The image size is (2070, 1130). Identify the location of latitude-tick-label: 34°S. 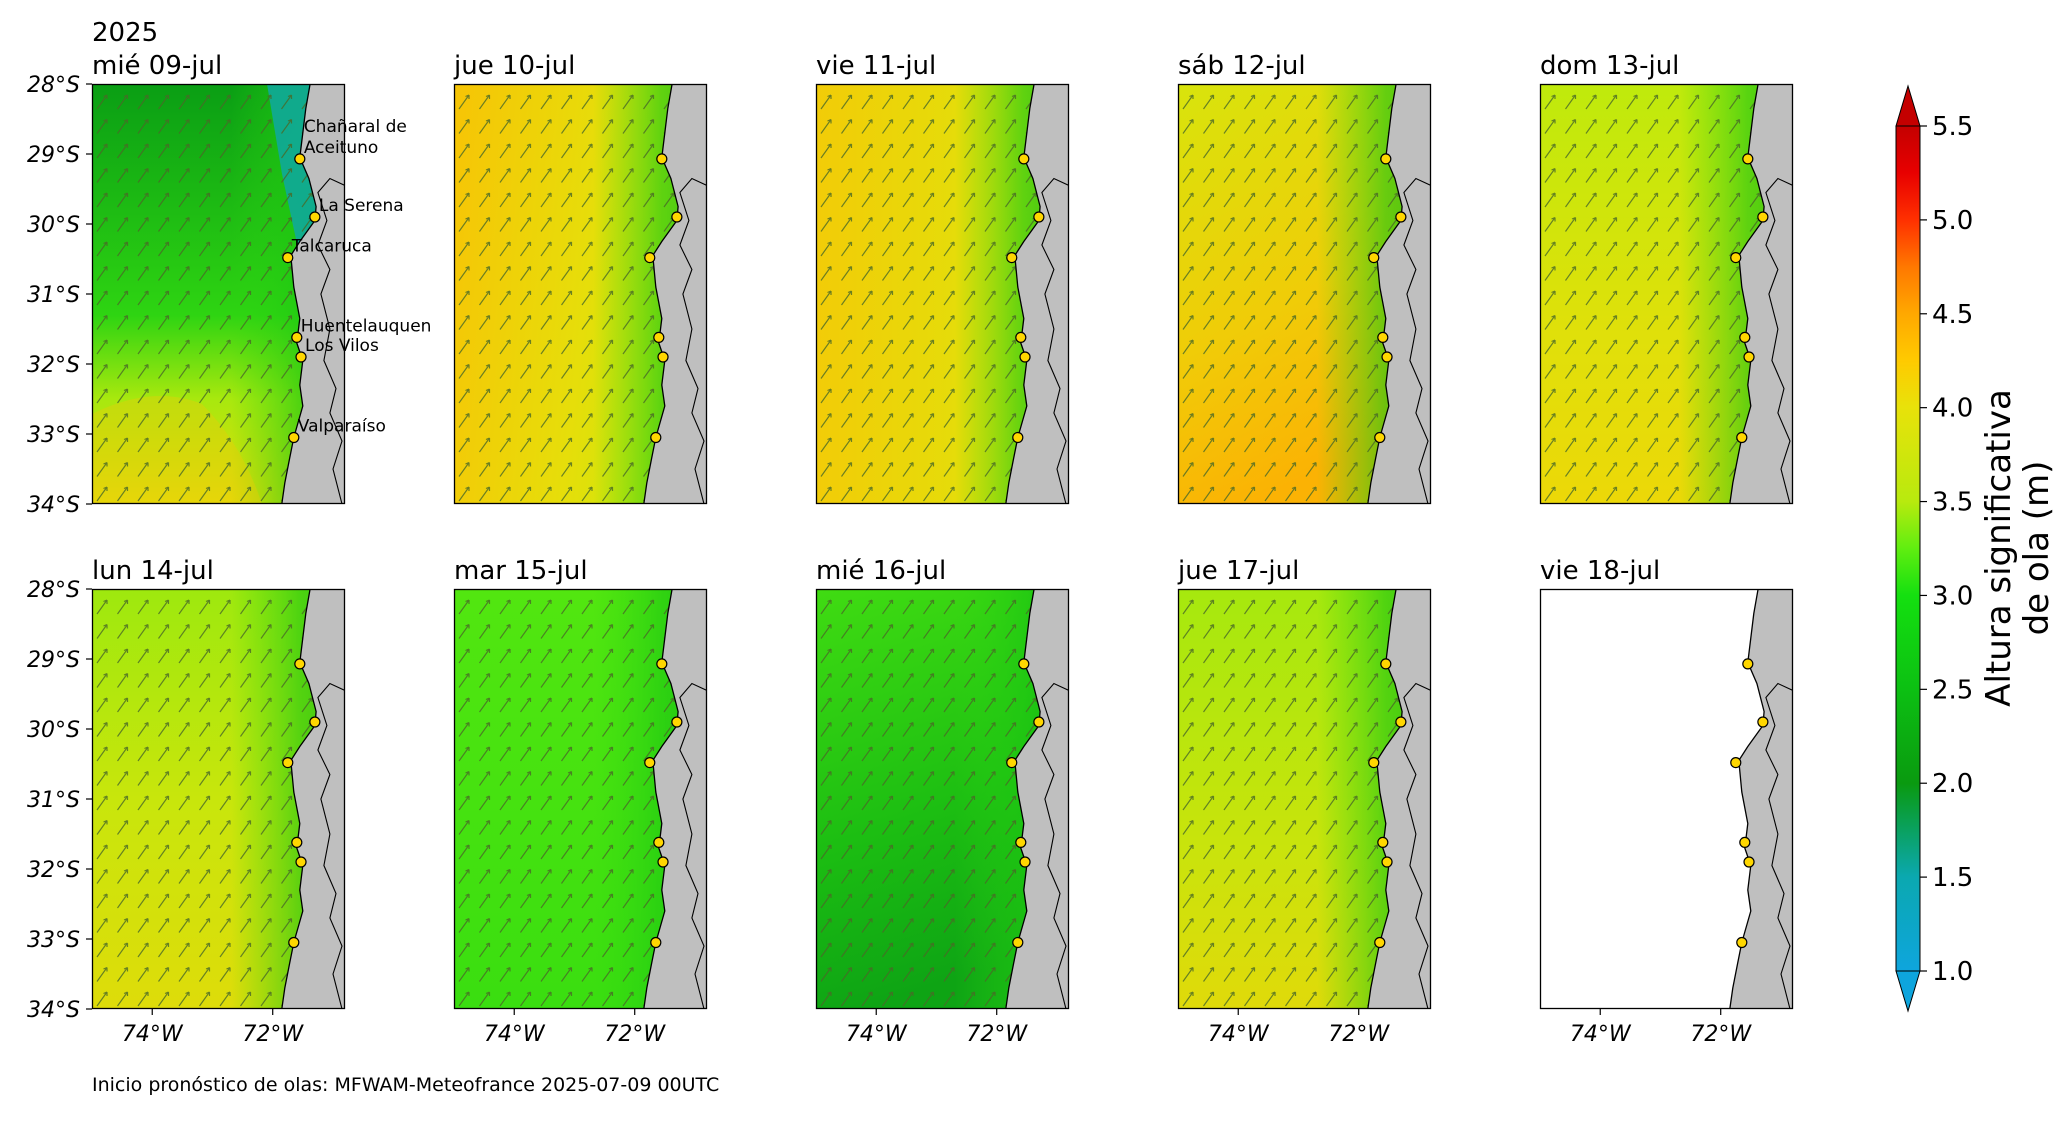
(53, 505).